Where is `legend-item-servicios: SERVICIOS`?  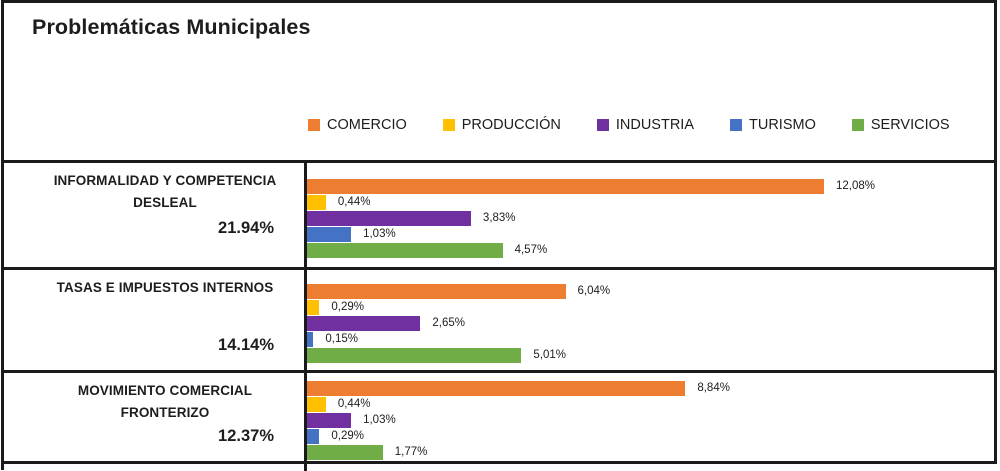 legend-item-servicios: SERVICIOS is located at coordinates (900, 125).